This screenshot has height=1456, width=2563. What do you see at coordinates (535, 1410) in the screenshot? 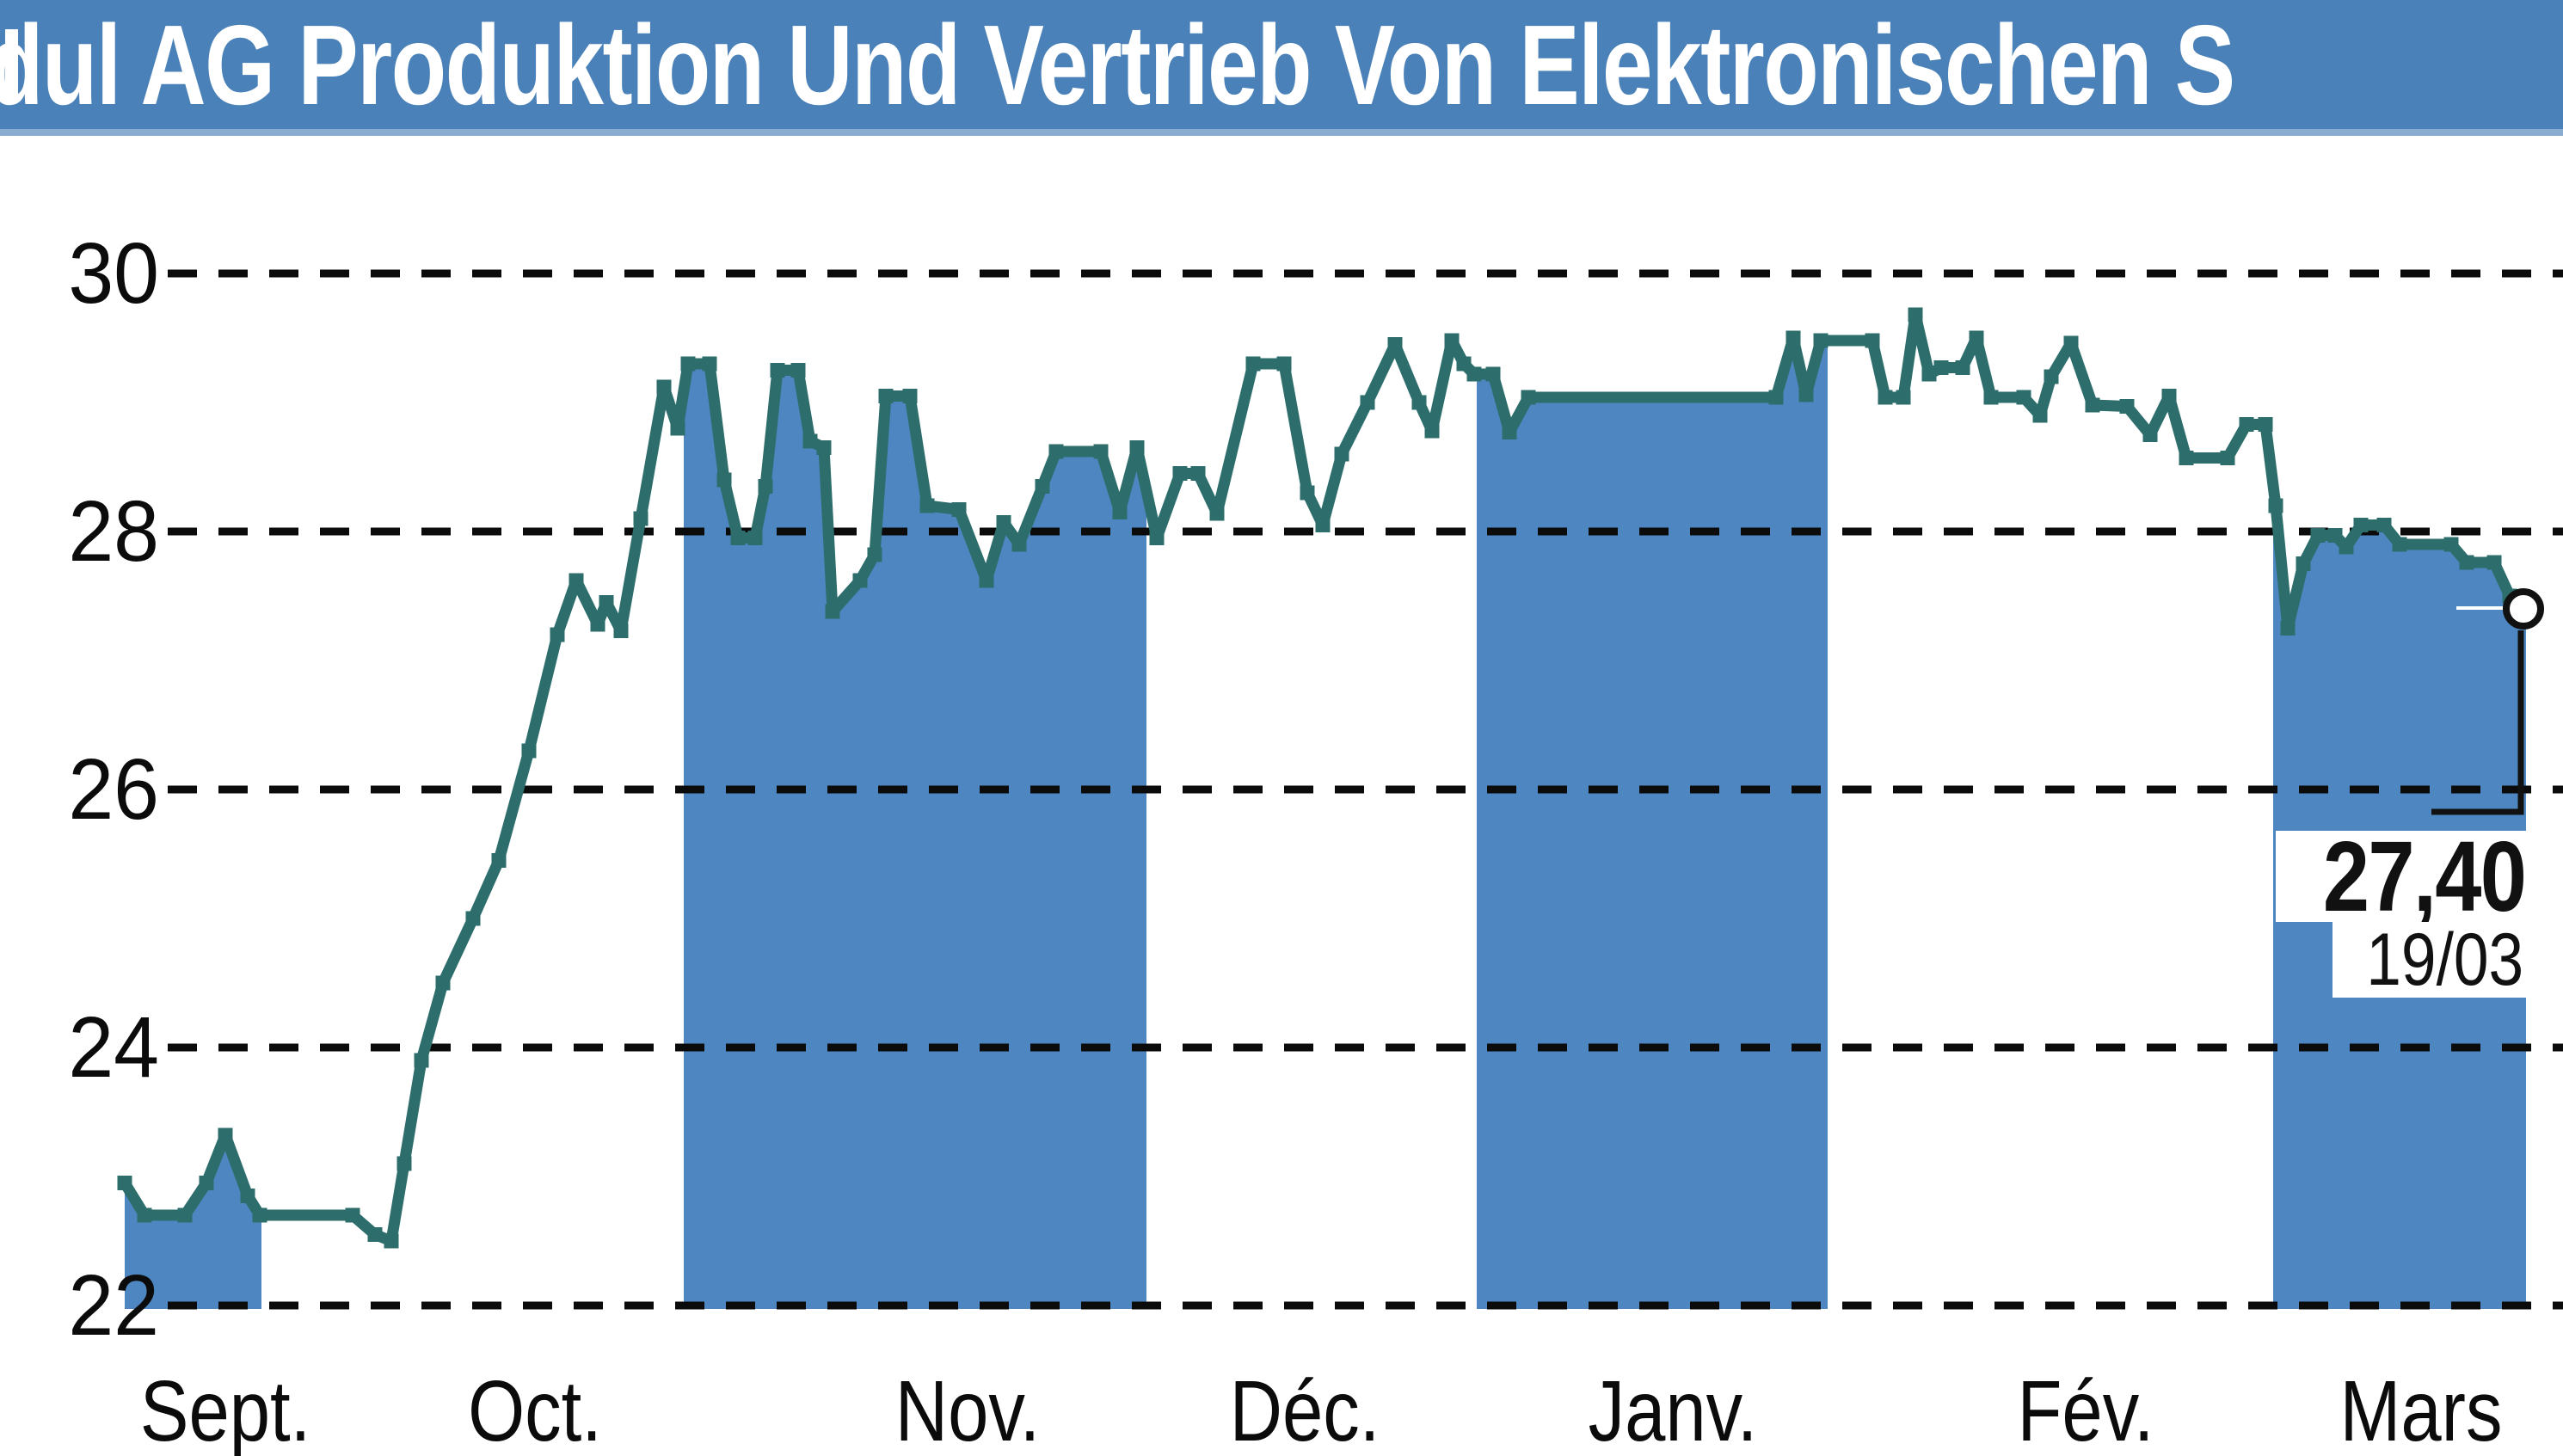
I see `x-axis-label-Oct: Oct.` at bounding box center [535, 1410].